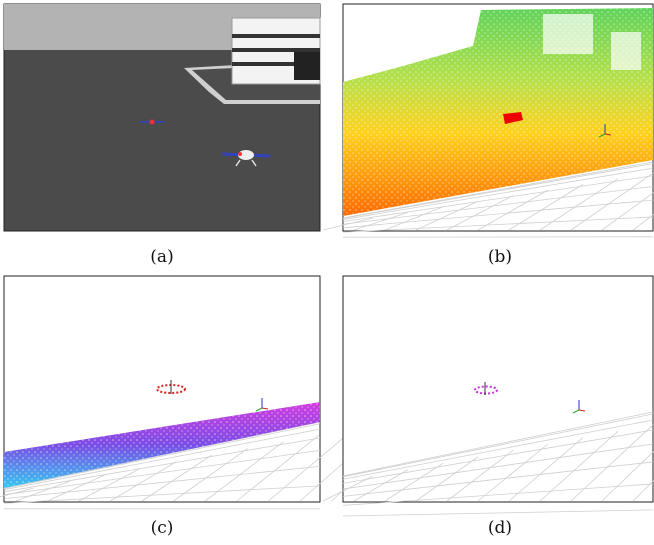  I want to click on panel-label: (a), so click(161, 257).